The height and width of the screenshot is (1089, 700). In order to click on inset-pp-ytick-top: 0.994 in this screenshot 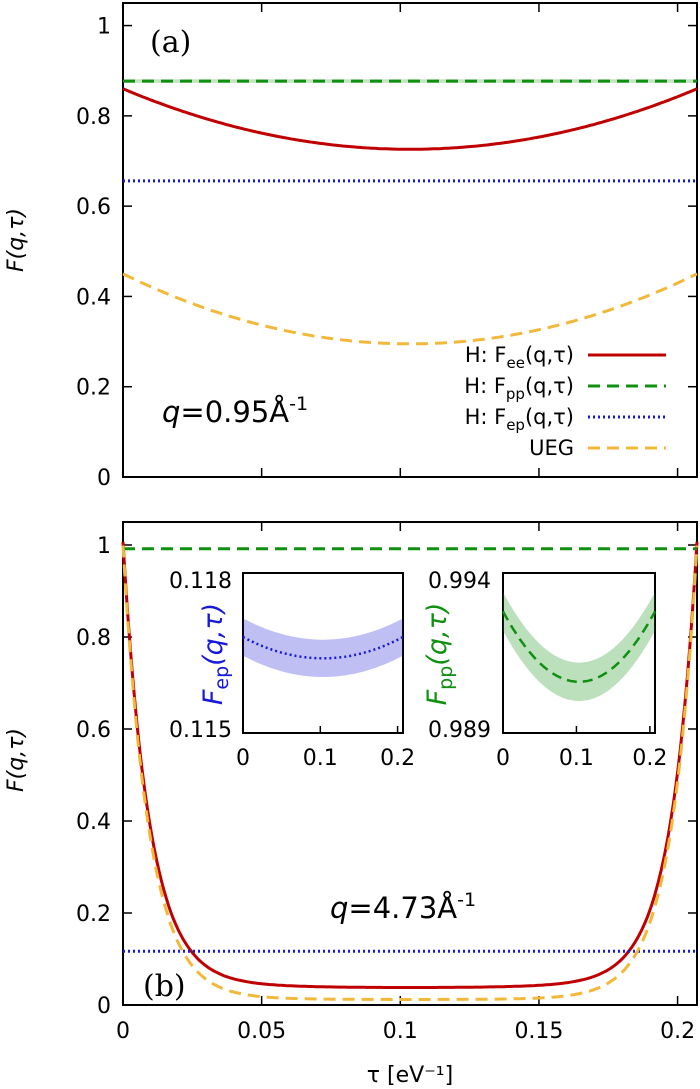, I will do `click(459, 581)`.